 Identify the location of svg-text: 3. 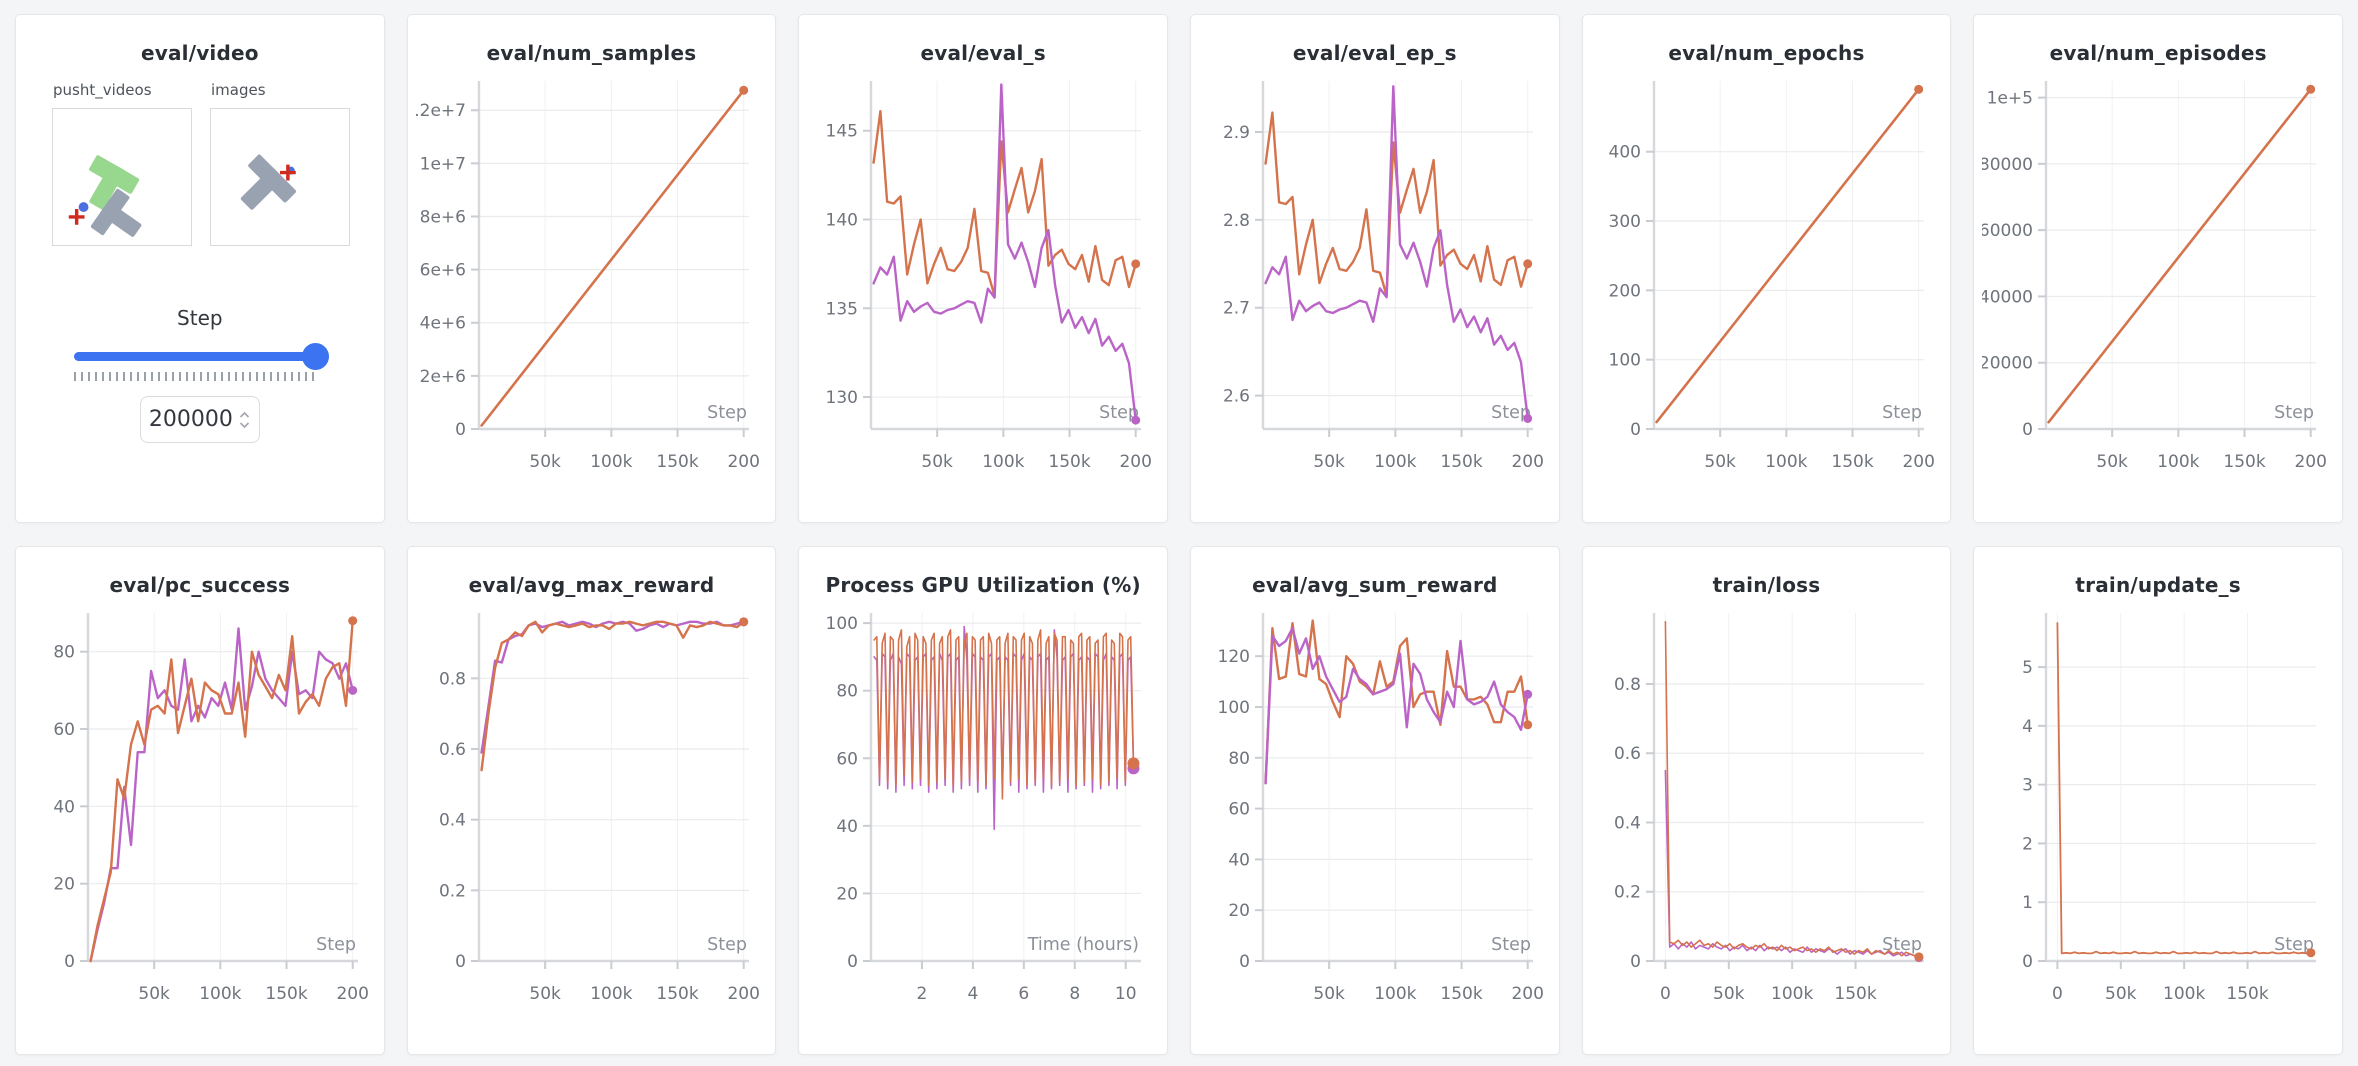
(2027, 786).